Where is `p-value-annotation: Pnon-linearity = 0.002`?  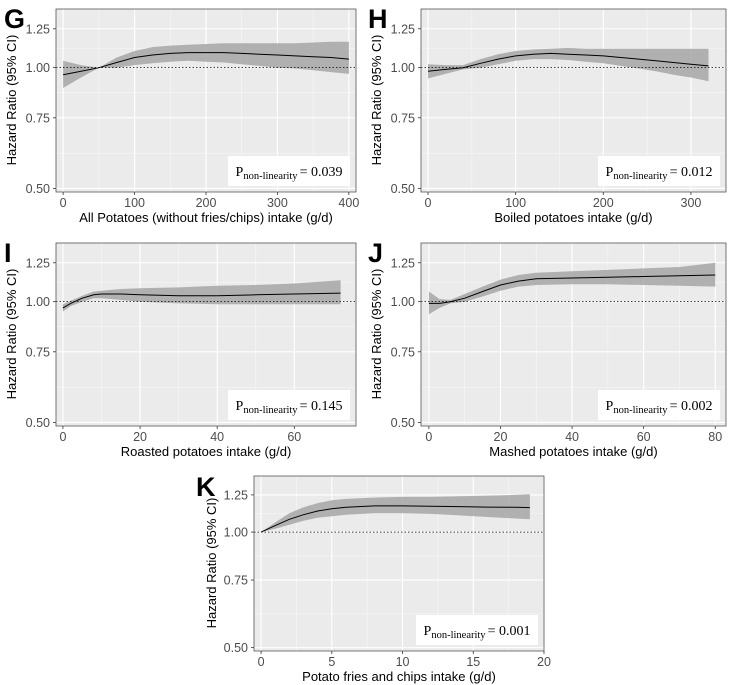 p-value-annotation: Pnon-linearity = 0.002 is located at coordinates (659, 407).